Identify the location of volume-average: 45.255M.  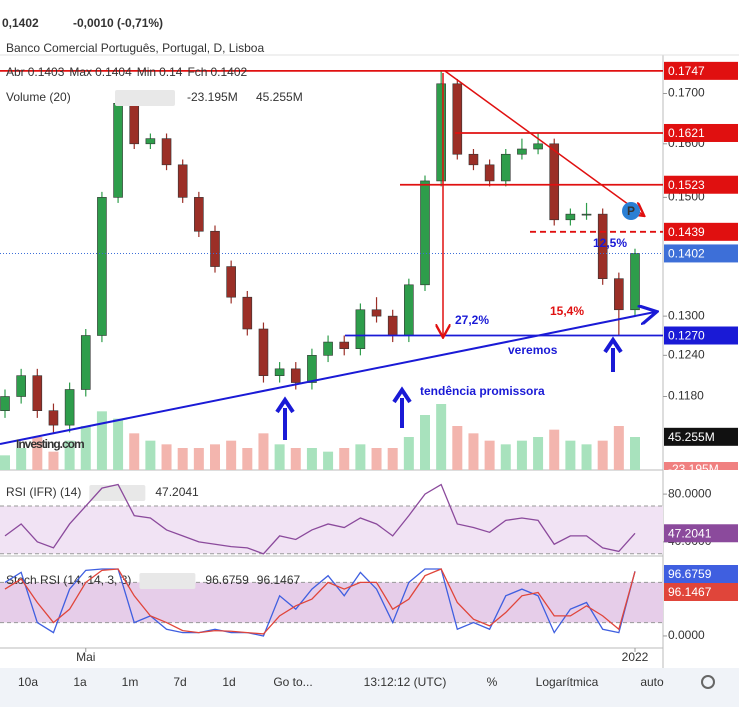
(279, 97).